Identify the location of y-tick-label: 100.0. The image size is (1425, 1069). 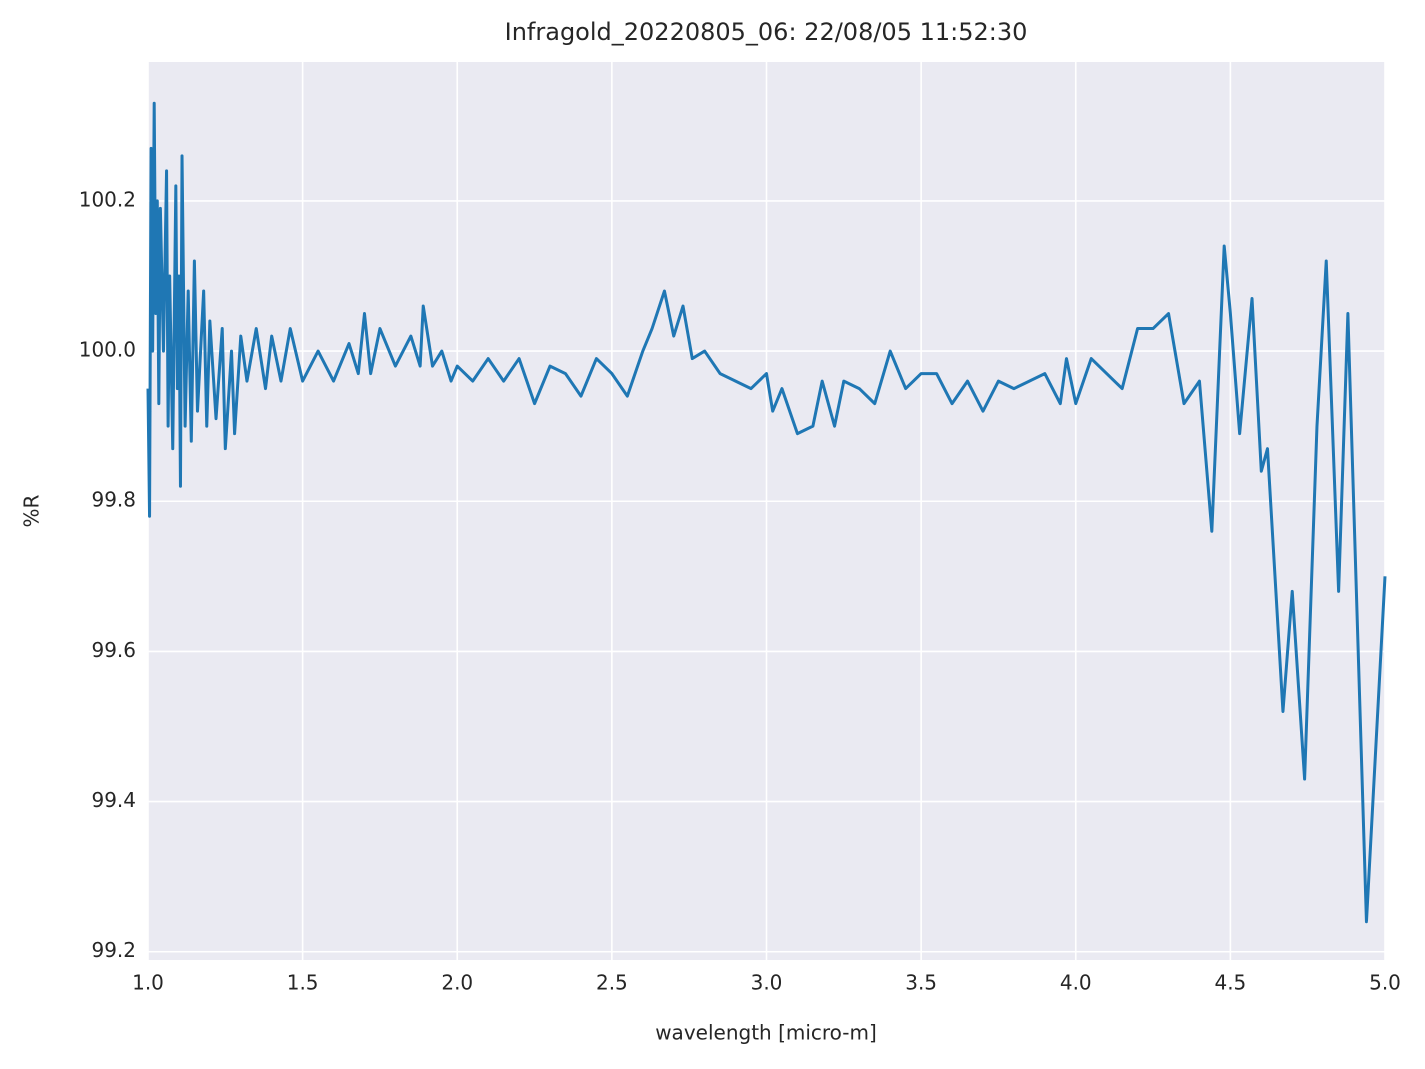
(107, 350).